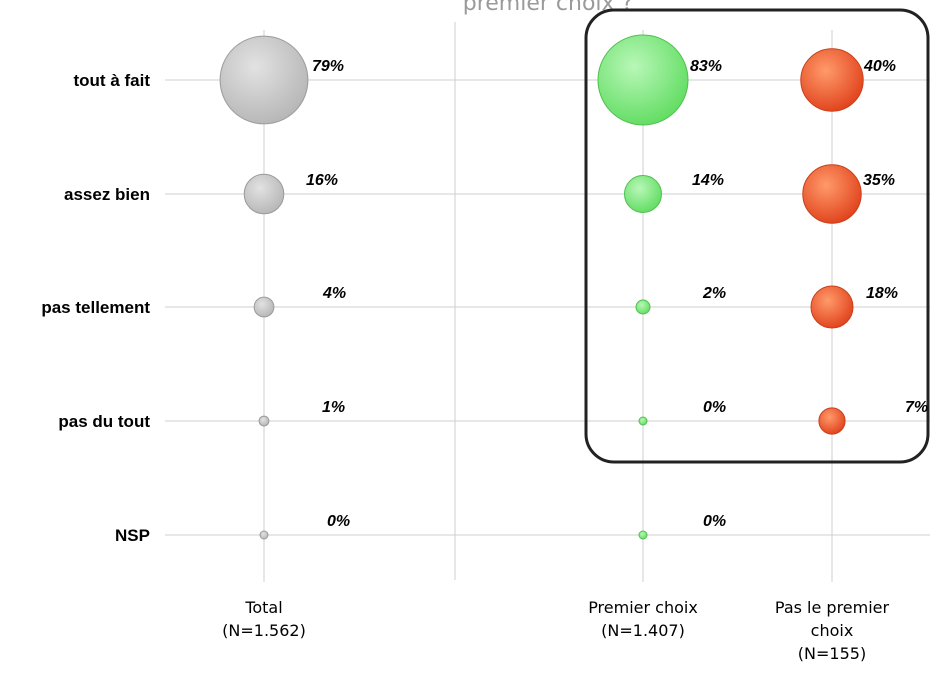 This screenshot has height=677, width=930. Describe the element at coordinates (104, 421) in the screenshot. I see `category-label: pas du tout` at that location.